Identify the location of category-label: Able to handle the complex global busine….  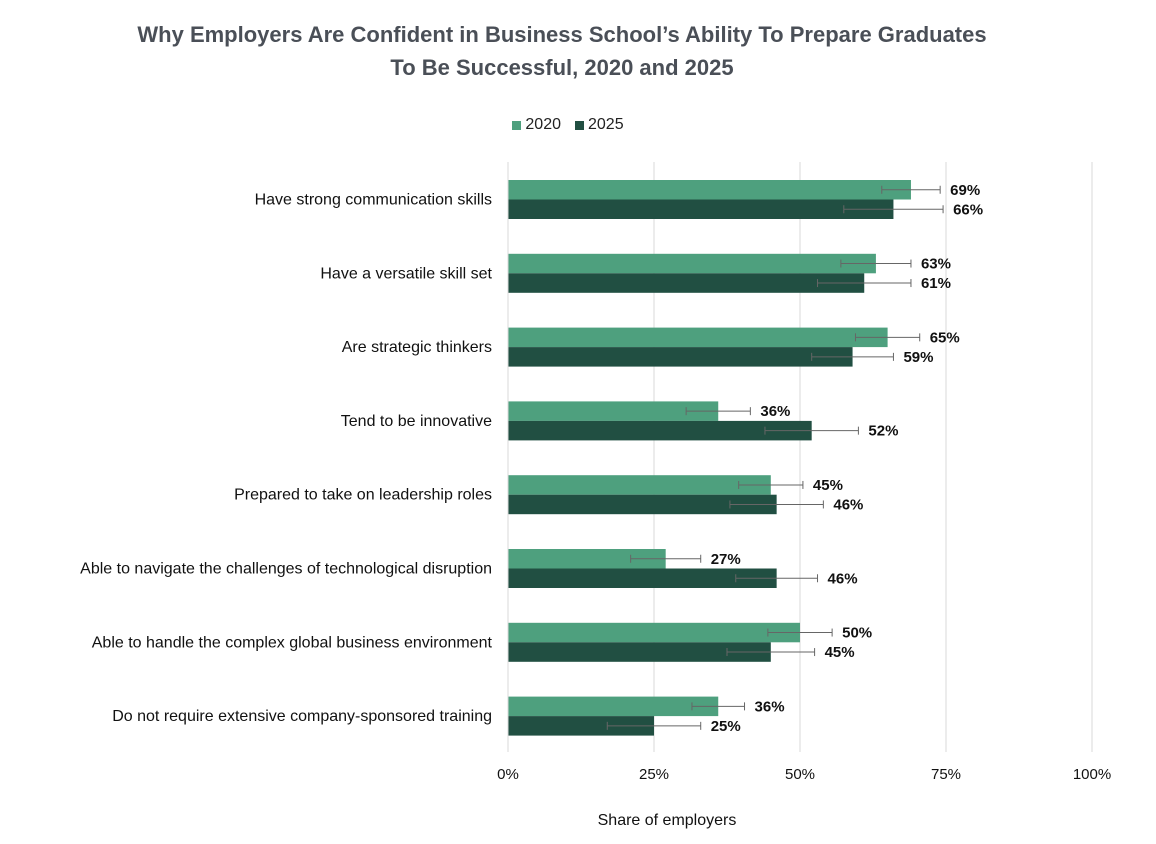
(292, 642).